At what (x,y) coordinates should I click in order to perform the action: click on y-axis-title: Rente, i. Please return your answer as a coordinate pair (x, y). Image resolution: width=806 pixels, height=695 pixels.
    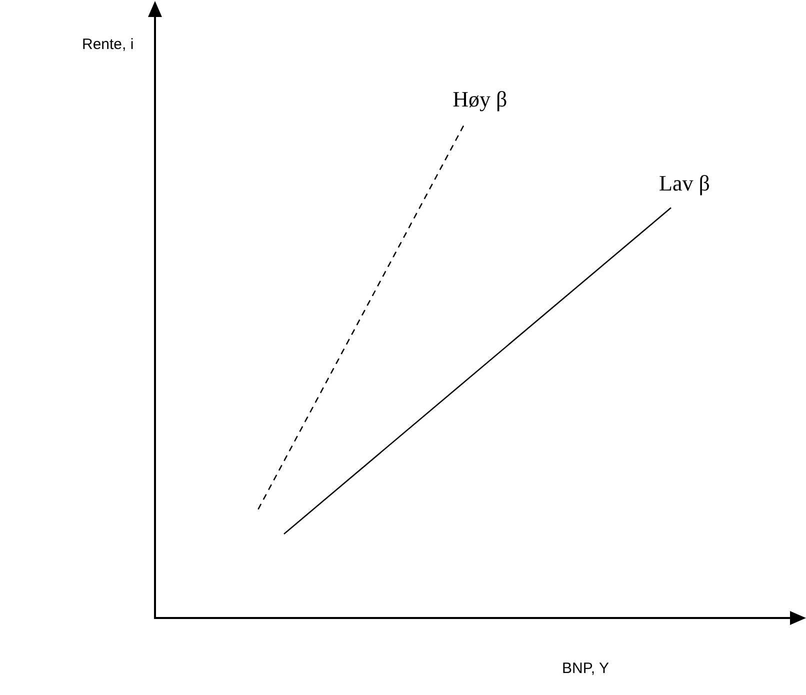
    Looking at the image, I should click on (108, 44).